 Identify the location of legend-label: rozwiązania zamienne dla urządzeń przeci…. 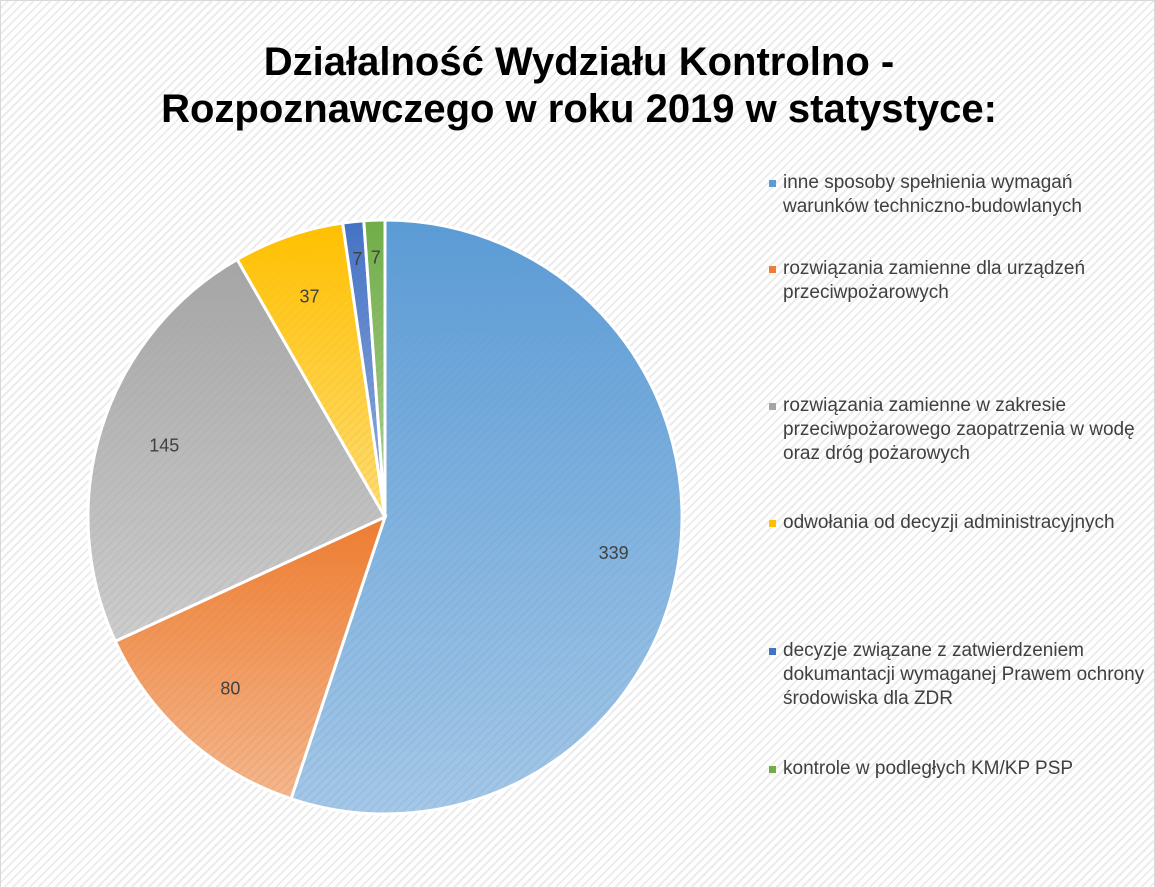
(934, 280).